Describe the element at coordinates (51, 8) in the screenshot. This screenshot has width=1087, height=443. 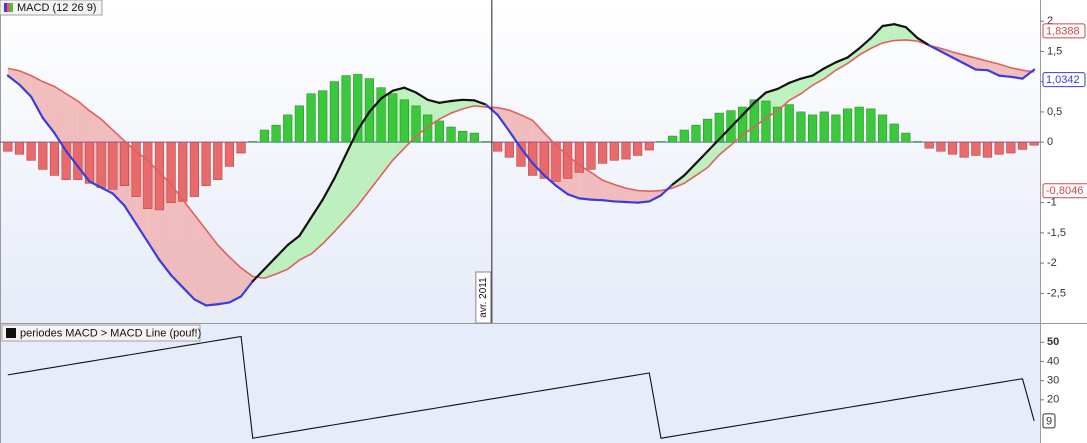
I see `legend-box` at that location.